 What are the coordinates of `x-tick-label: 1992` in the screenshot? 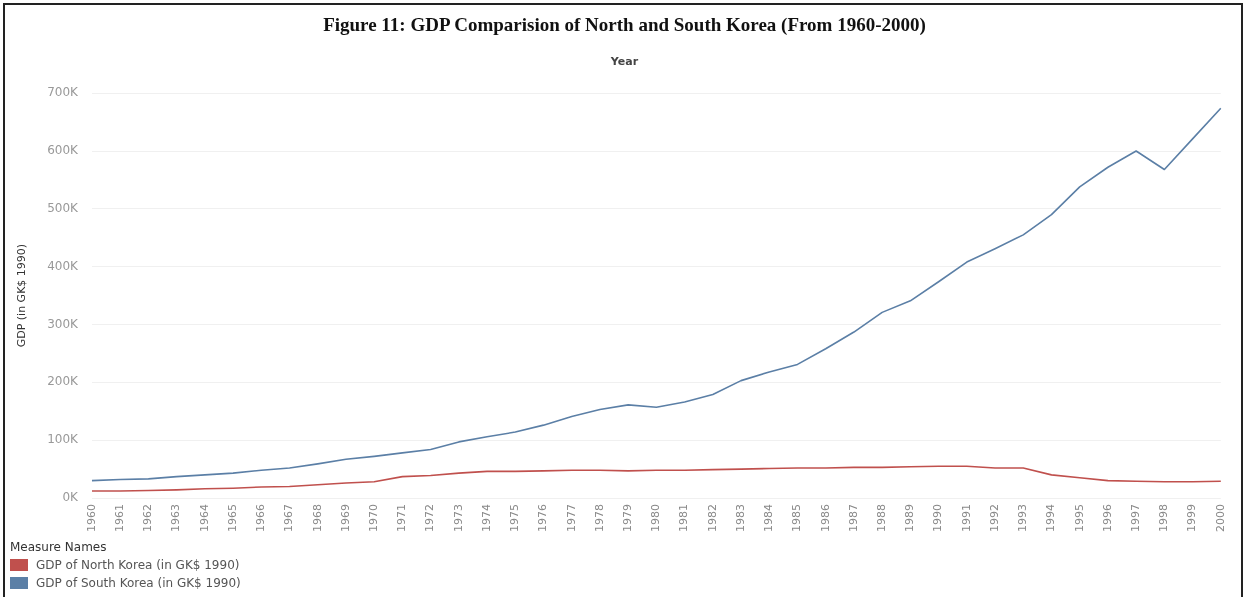 It's located at (994, 518).